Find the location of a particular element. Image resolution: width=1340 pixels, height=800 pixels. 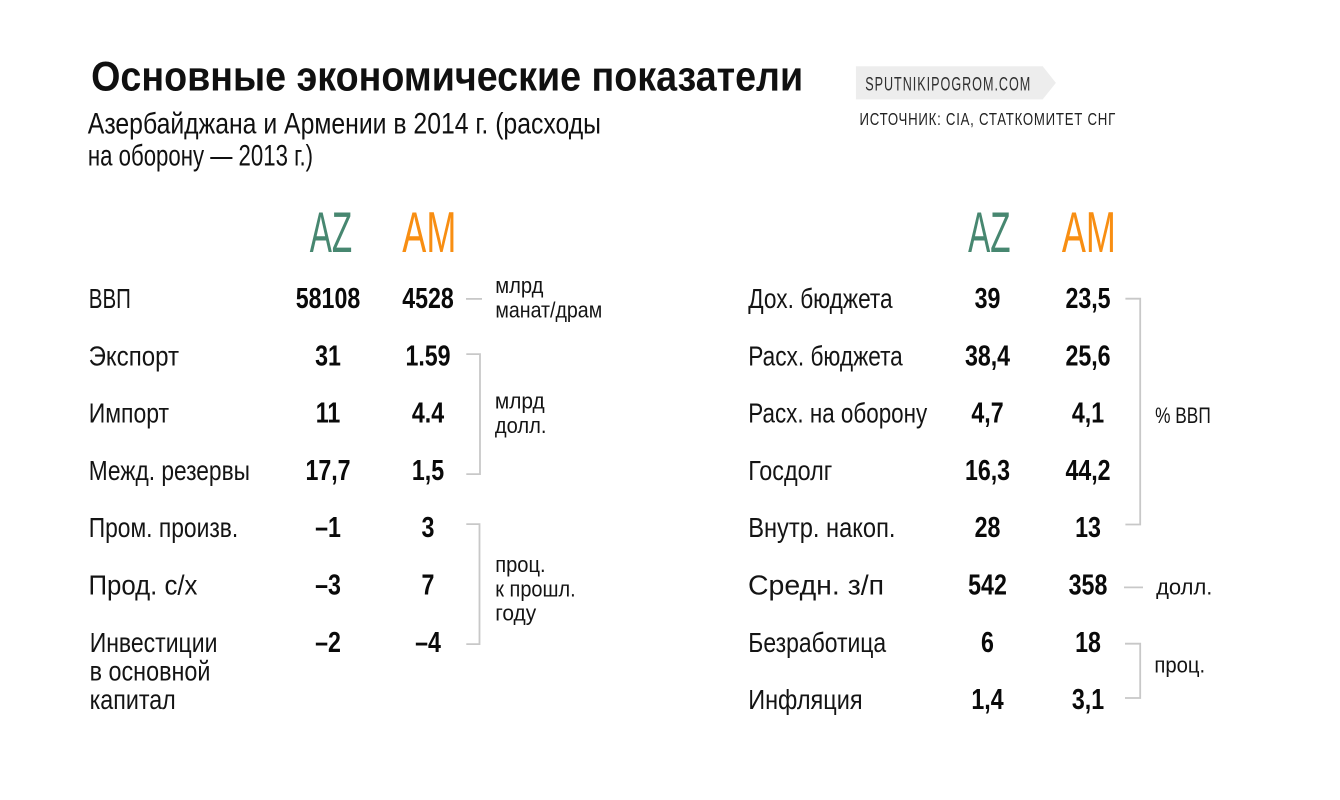

svg-text: SPUTNIKIPOGROM.COM is located at coordinates (948, 84).